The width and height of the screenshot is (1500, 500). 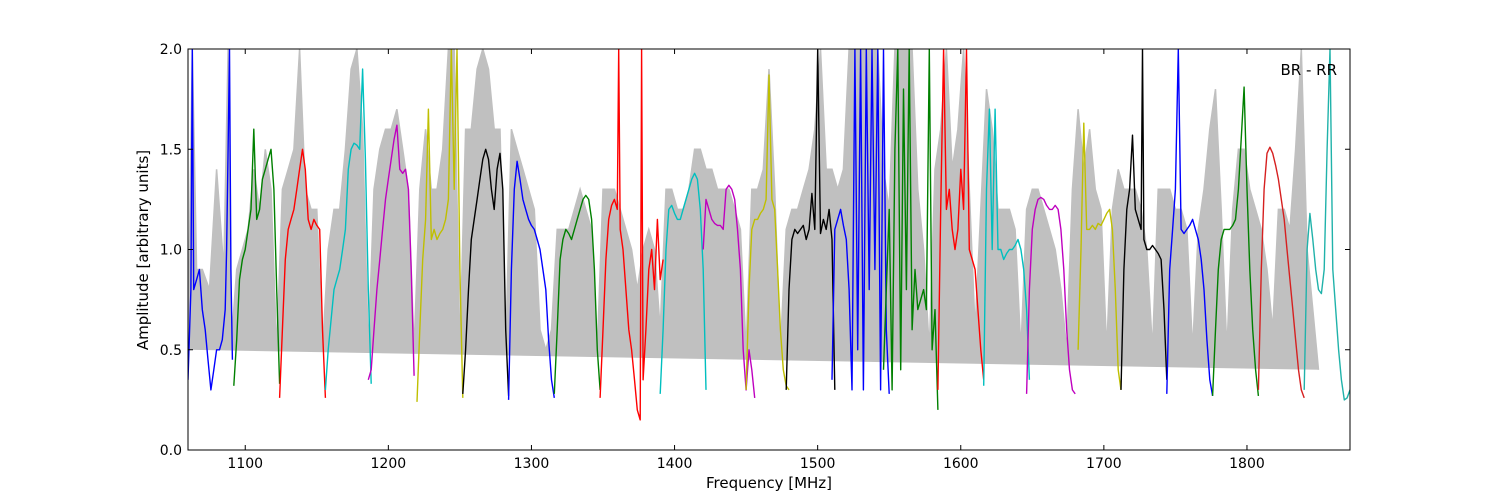 I want to click on x-tick-label: 1500, so click(x=818, y=464).